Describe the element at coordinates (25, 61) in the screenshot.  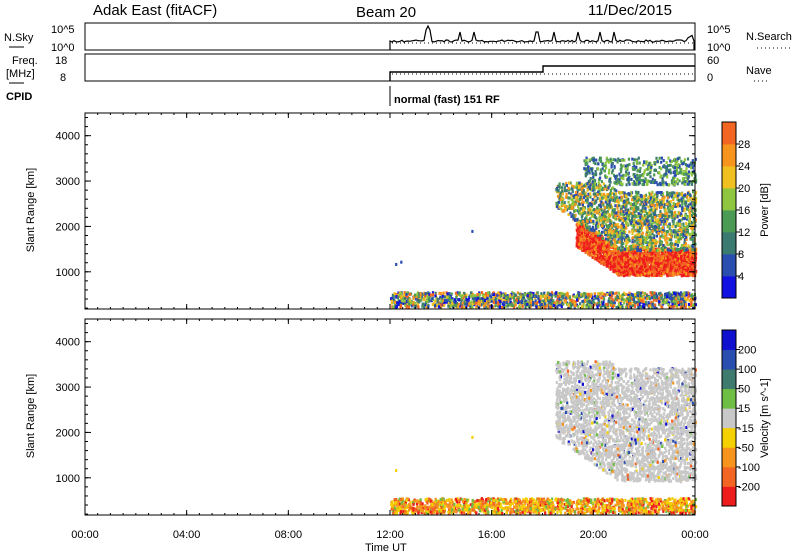
I see `freq-label: Freq.` at that location.